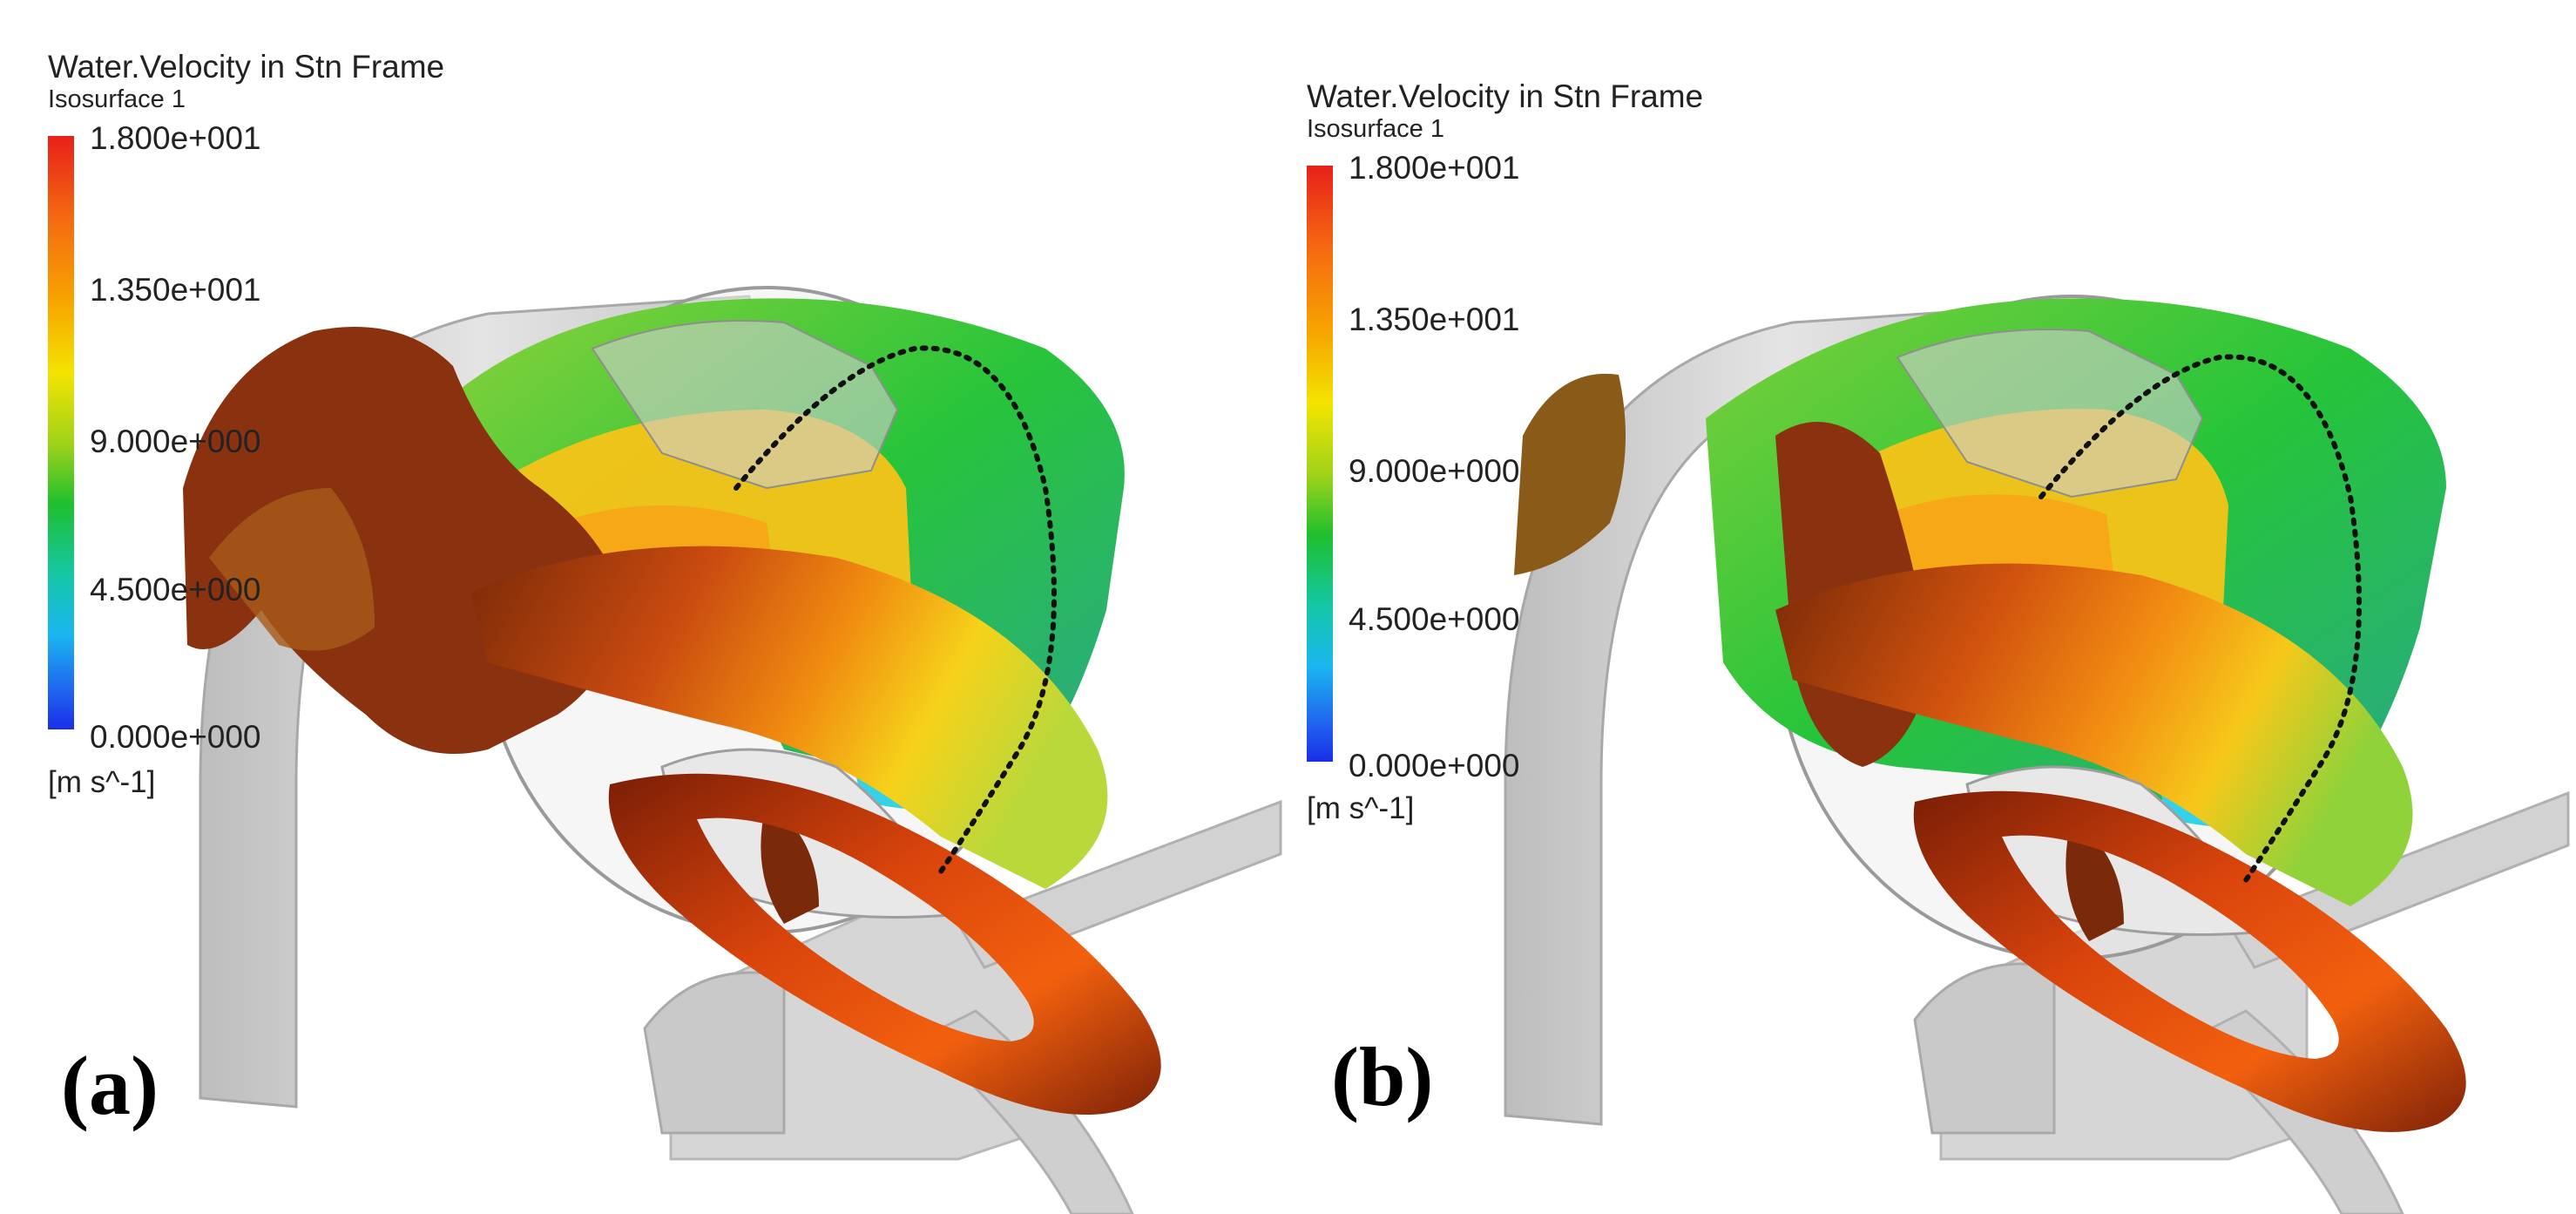  What do you see at coordinates (1382, 1076) in the screenshot?
I see `panel-label: (b)` at bounding box center [1382, 1076].